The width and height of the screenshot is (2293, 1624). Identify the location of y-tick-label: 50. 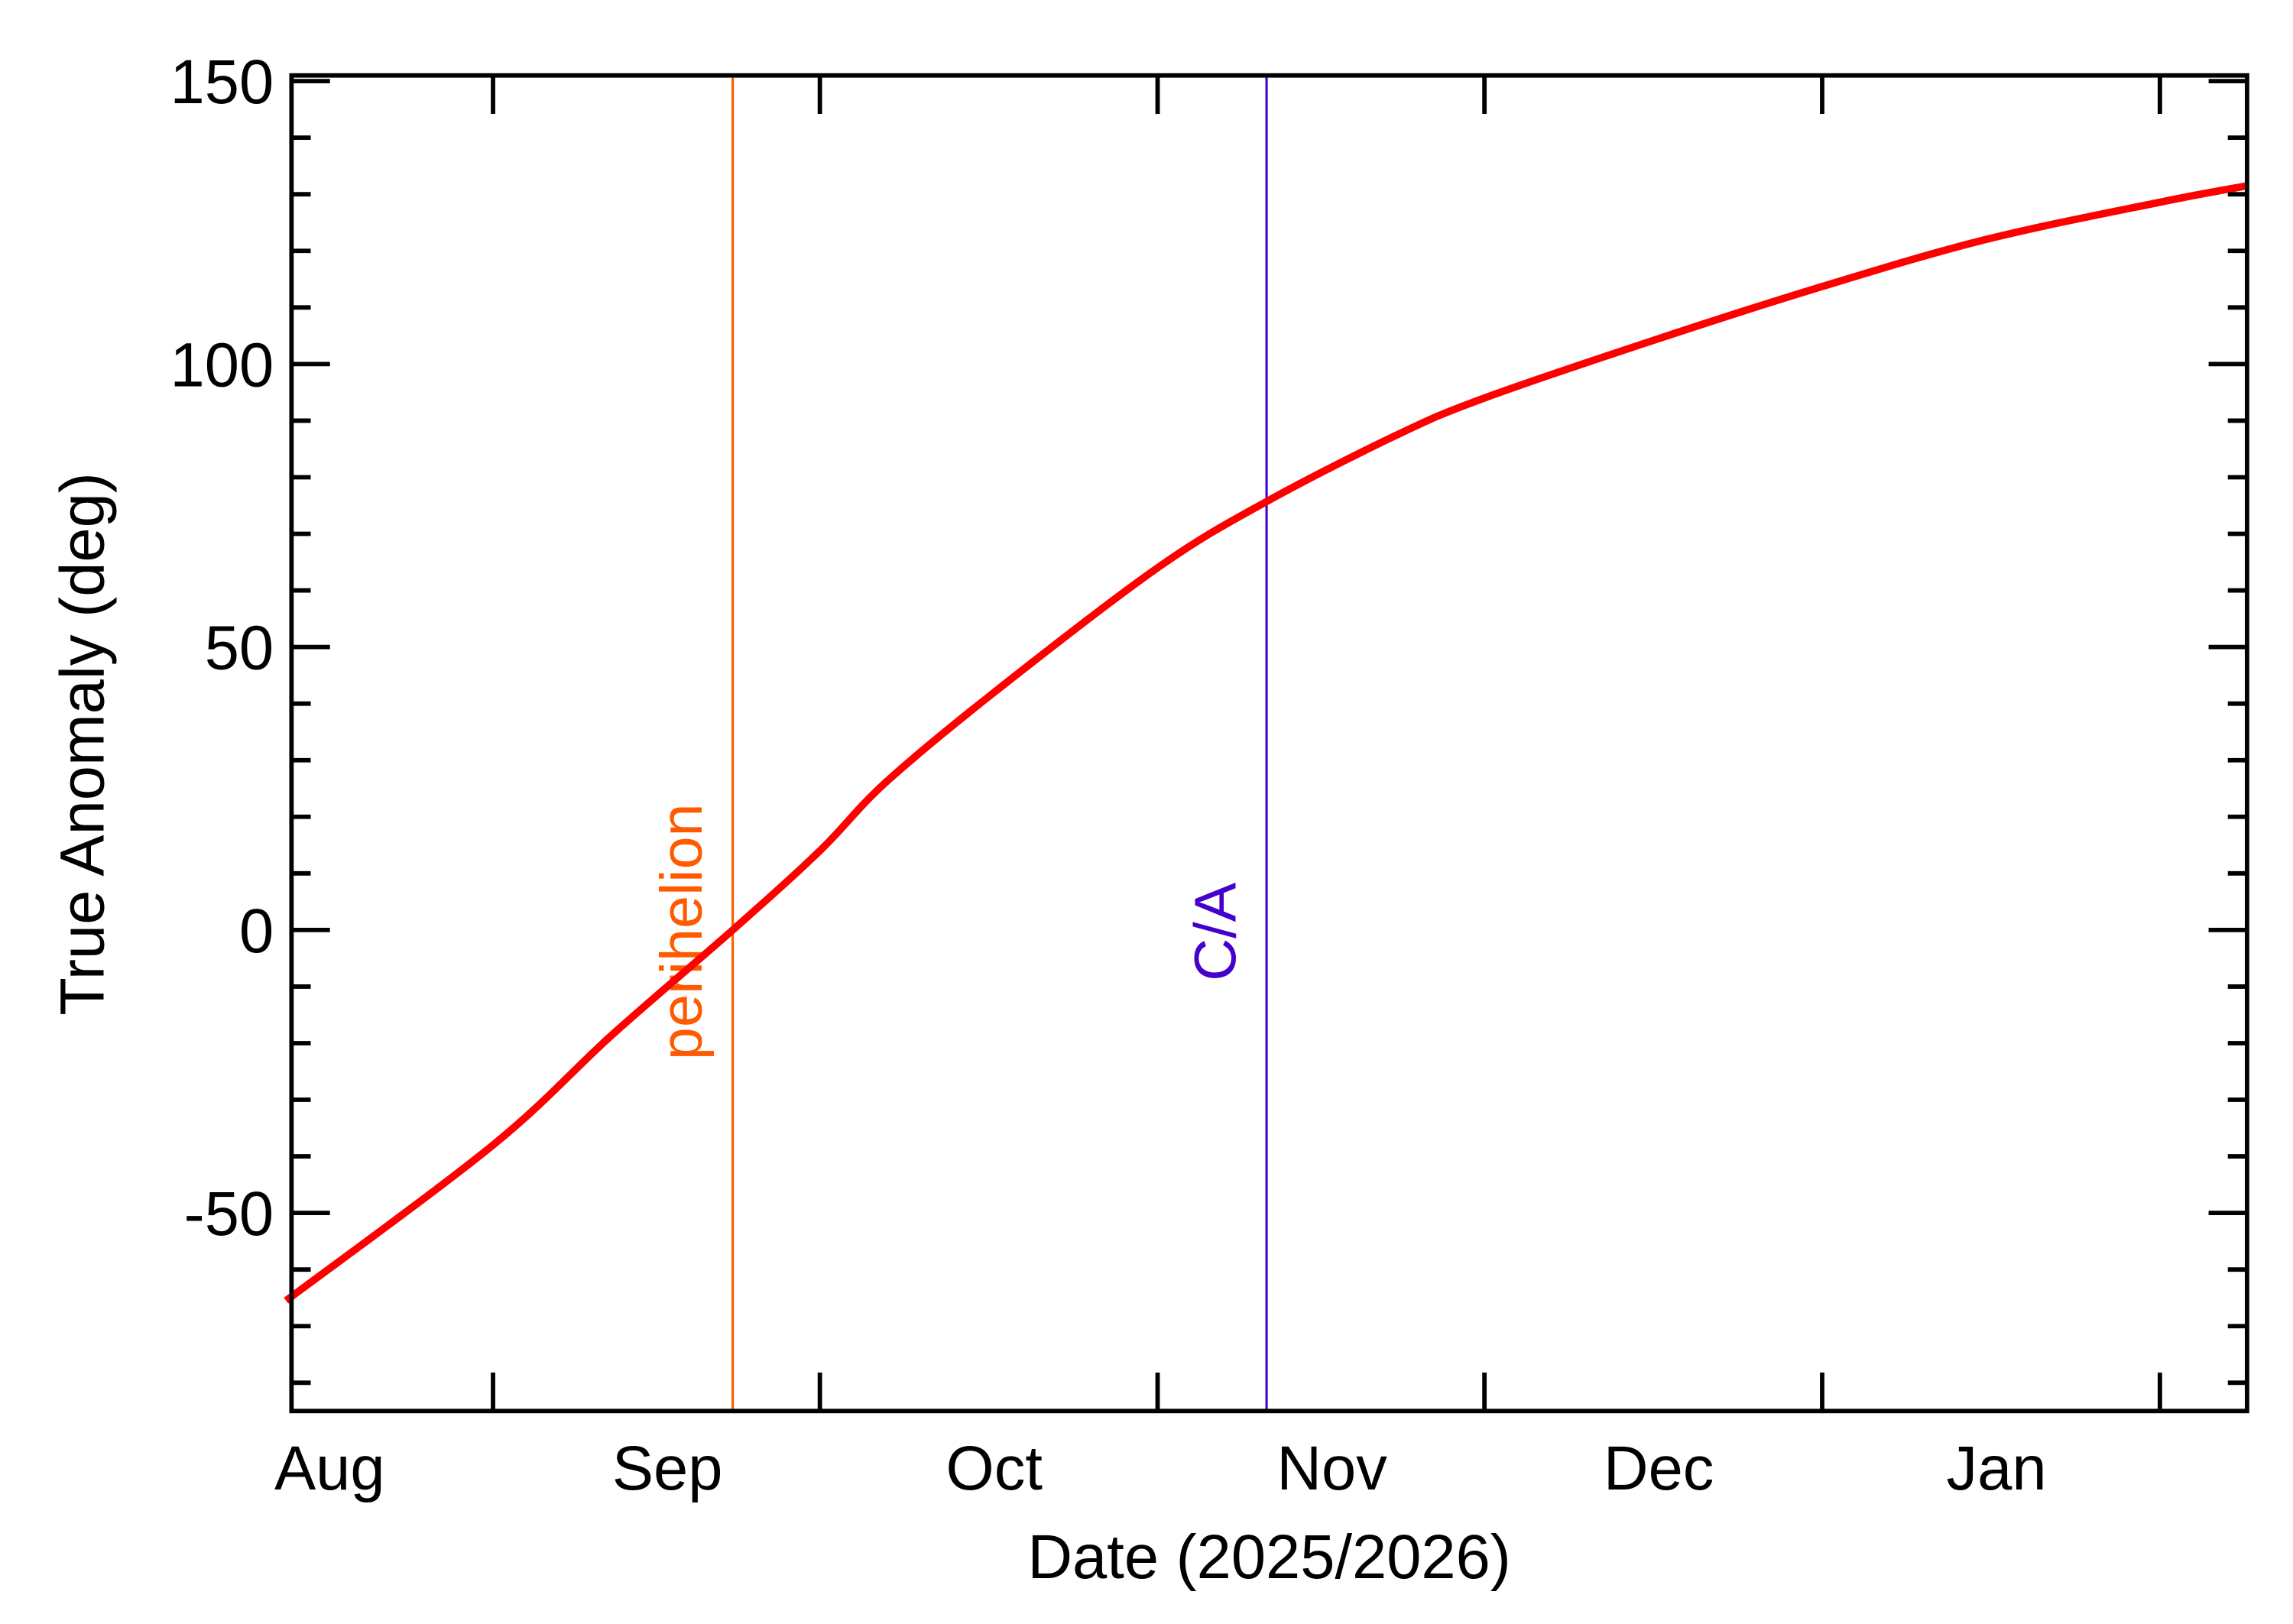
(239, 648).